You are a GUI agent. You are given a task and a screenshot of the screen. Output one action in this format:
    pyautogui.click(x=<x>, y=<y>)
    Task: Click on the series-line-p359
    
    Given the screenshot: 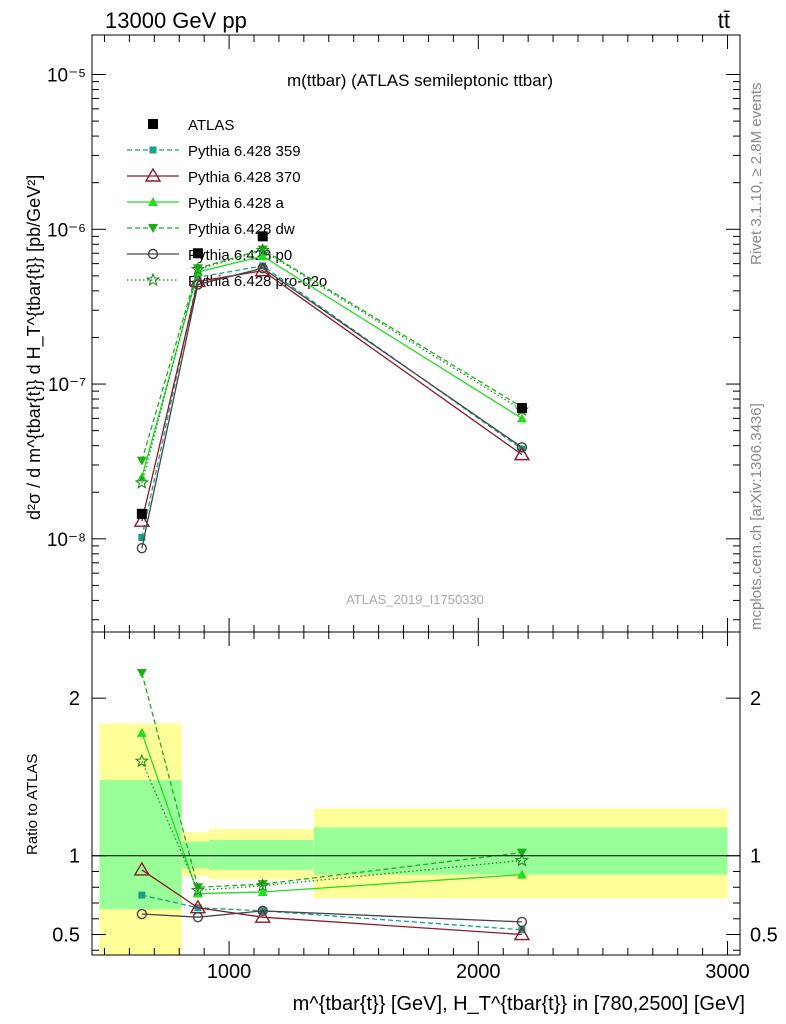 What is the action you would take?
    pyautogui.click(x=332, y=401)
    